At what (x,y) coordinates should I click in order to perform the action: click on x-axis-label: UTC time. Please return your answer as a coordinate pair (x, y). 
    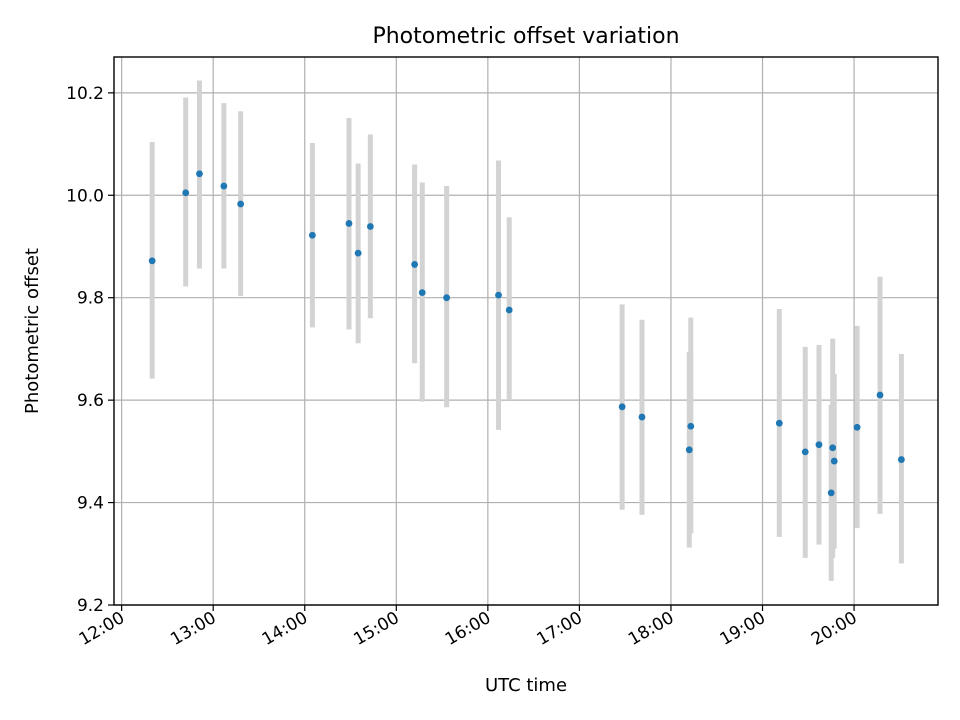
    Looking at the image, I should click on (526, 685).